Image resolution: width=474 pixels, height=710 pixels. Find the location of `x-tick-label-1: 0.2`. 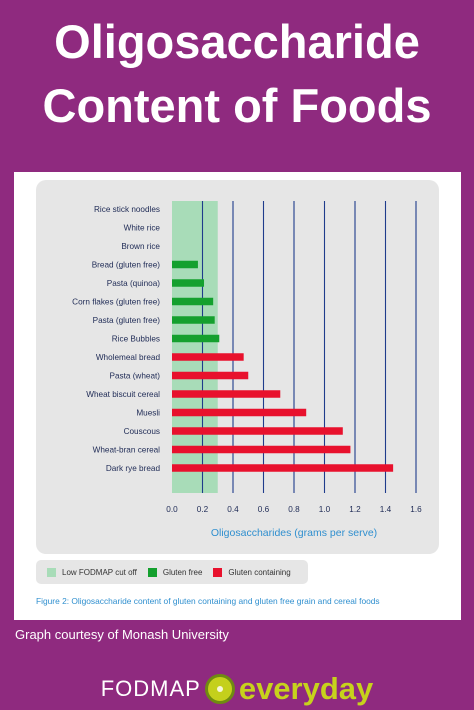

x-tick-label-1: 0.2 is located at coordinates (203, 509).